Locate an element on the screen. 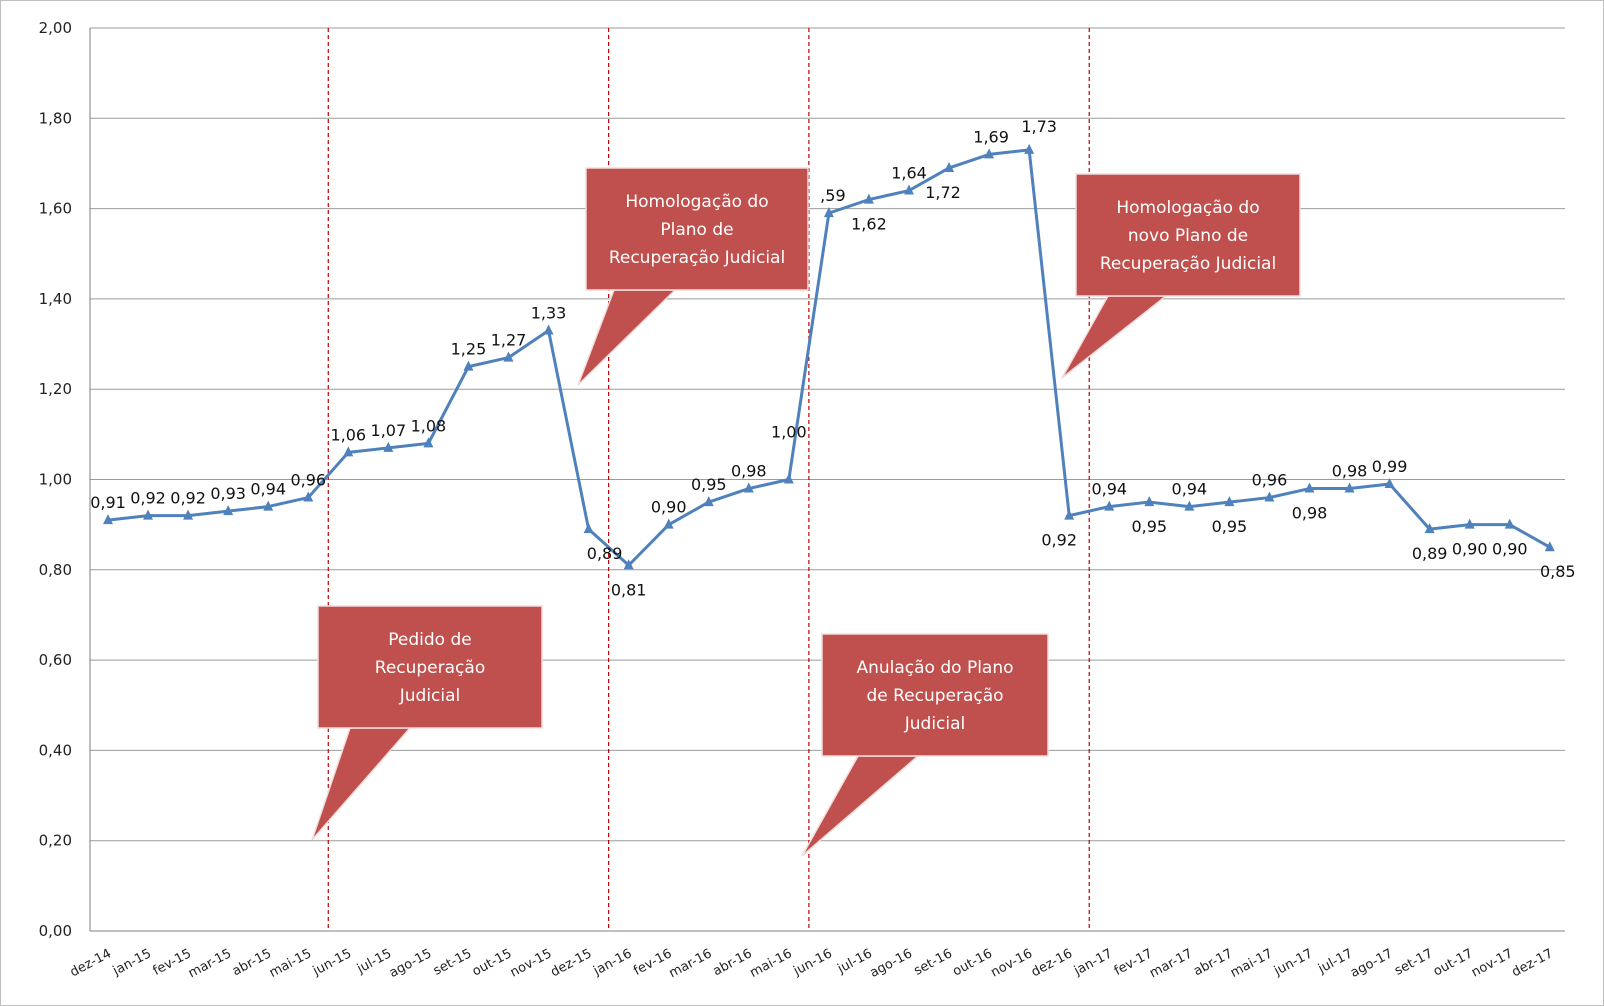  y-tick-label: 0,60 is located at coordinates (55, 660).